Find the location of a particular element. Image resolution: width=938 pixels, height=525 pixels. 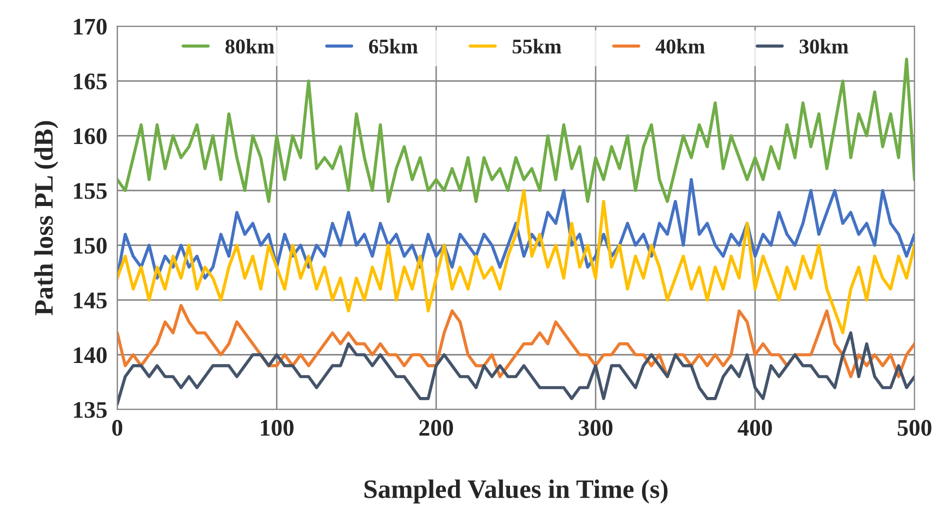

legend-label: 30km is located at coordinates (824, 46).